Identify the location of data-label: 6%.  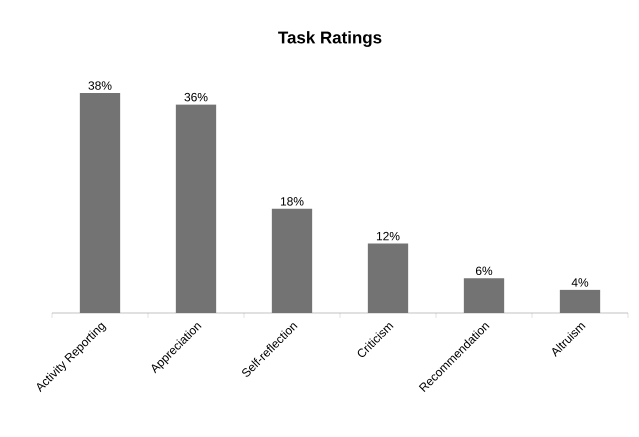
(484, 271).